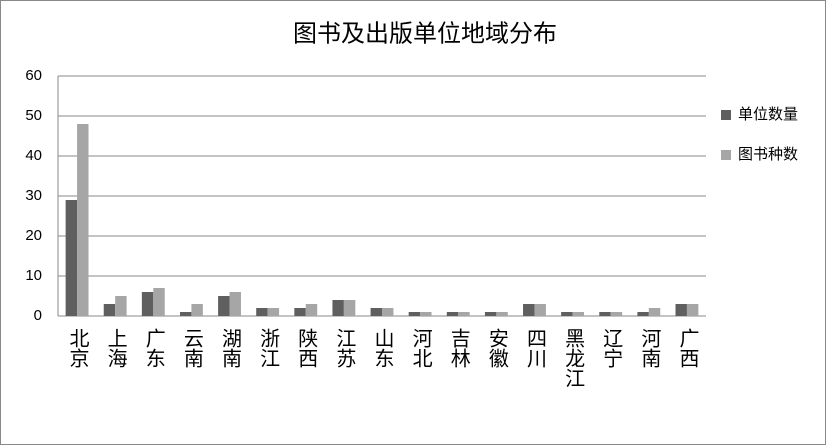 The width and height of the screenshot is (826, 445). I want to click on y-tick-label: 0, so click(38, 315).